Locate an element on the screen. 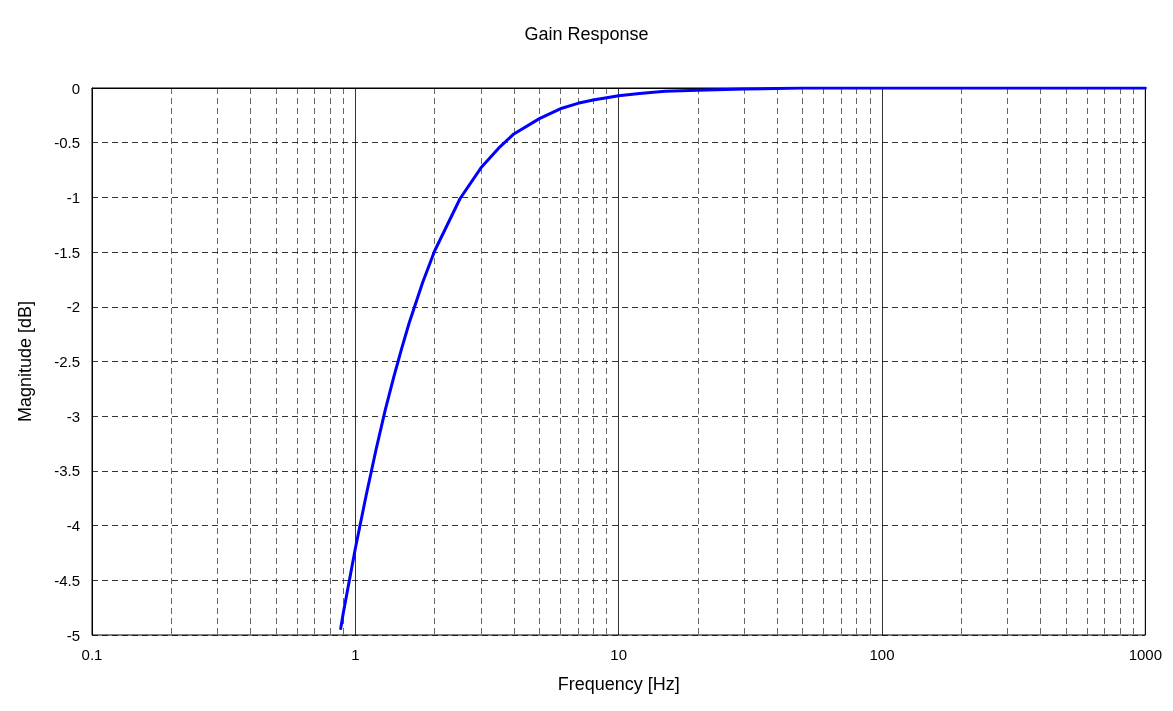 The height and width of the screenshot is (711, 1173). y-tick-label: -3 is located at coordinates (73, 416).